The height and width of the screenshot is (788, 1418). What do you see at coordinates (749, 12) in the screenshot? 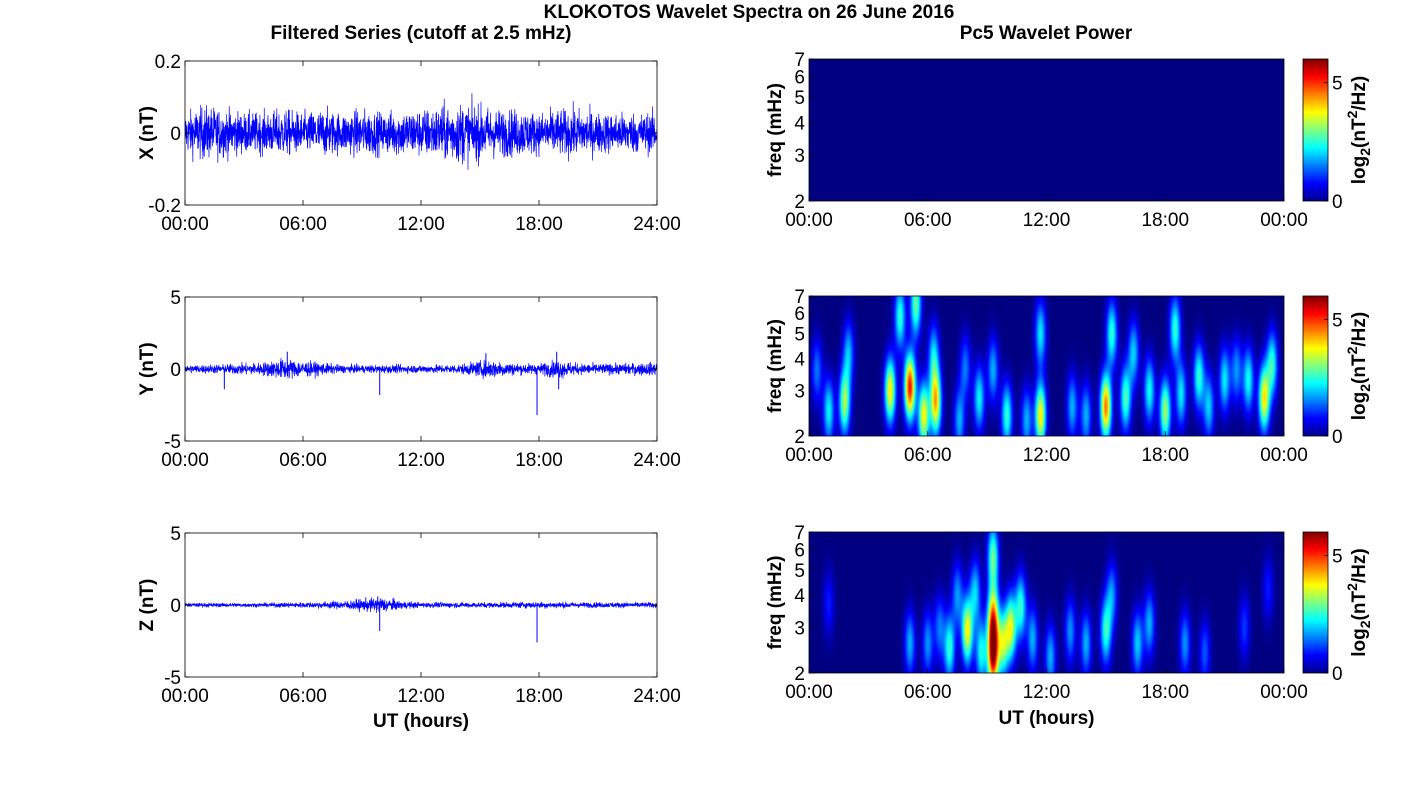
I see `figure-title: KLOKOTOS Wavelet Spectra on 26 June 2016` at bounding box center [749, 12].